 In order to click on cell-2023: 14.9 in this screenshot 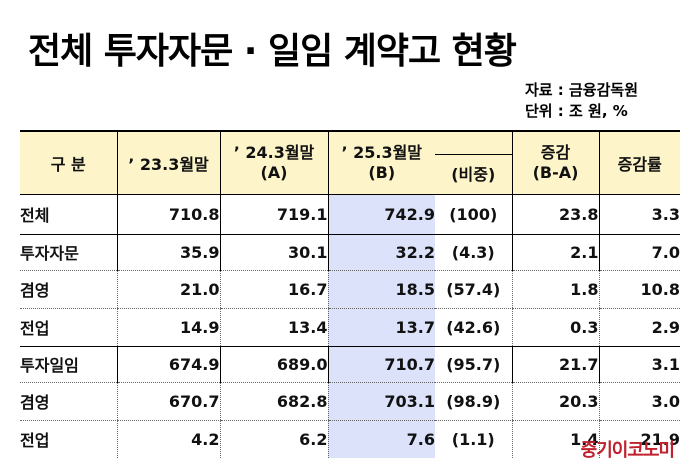, I will do `click(168, 327)`.